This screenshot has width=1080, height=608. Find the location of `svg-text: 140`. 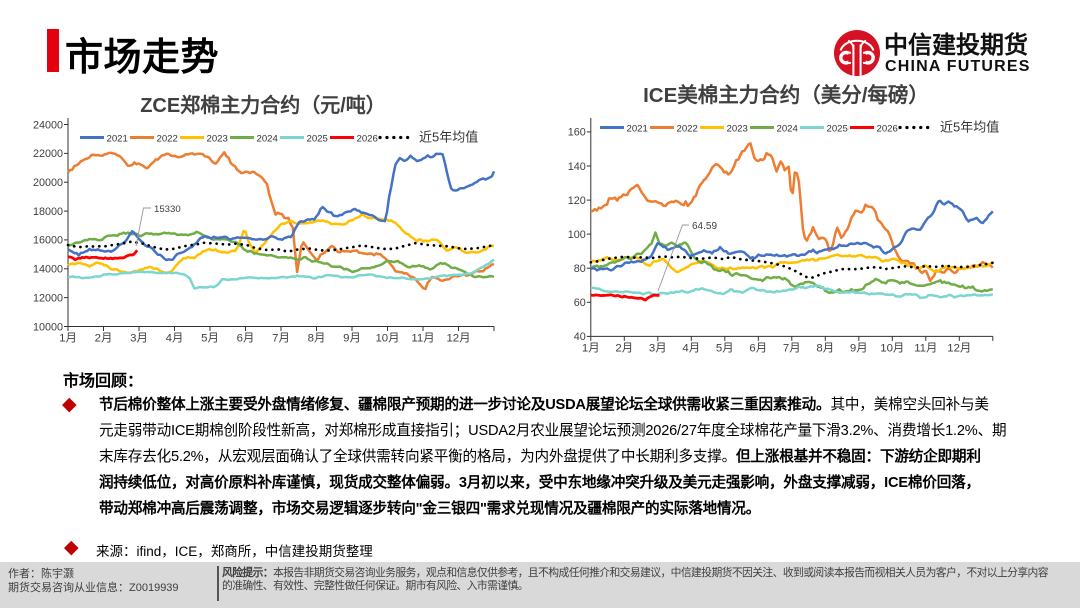

svg-text: 140 is located at coordinates (577, 167).